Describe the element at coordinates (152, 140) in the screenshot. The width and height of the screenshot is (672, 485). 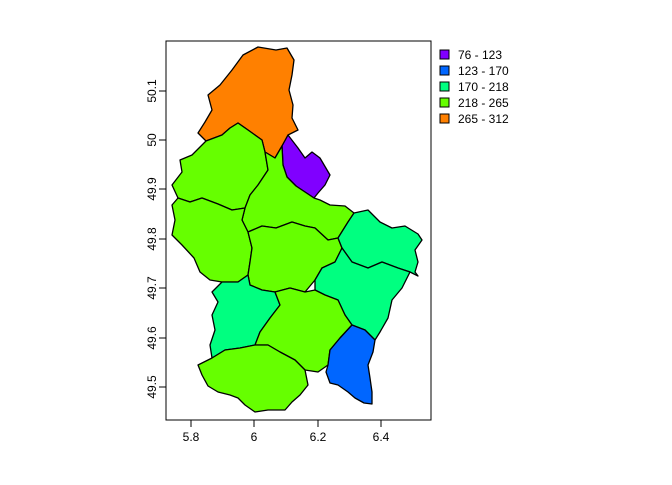
I see `y-tick-label: 50` at that location.